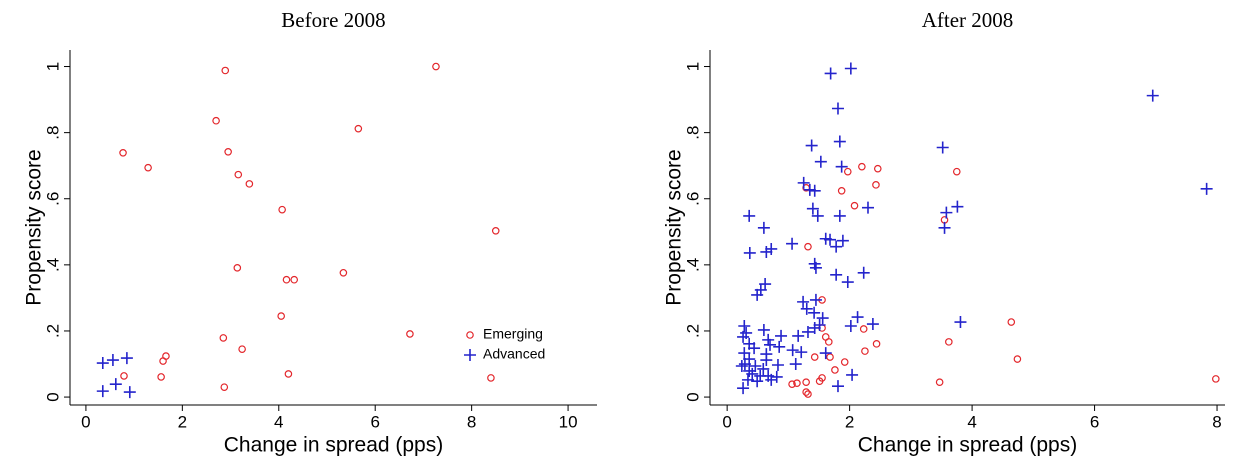 The height and width of the screenshot is (474, 1233). Describe the element at coordinates (470, 335) in the screenshot. I see `legend-marker` at that location.